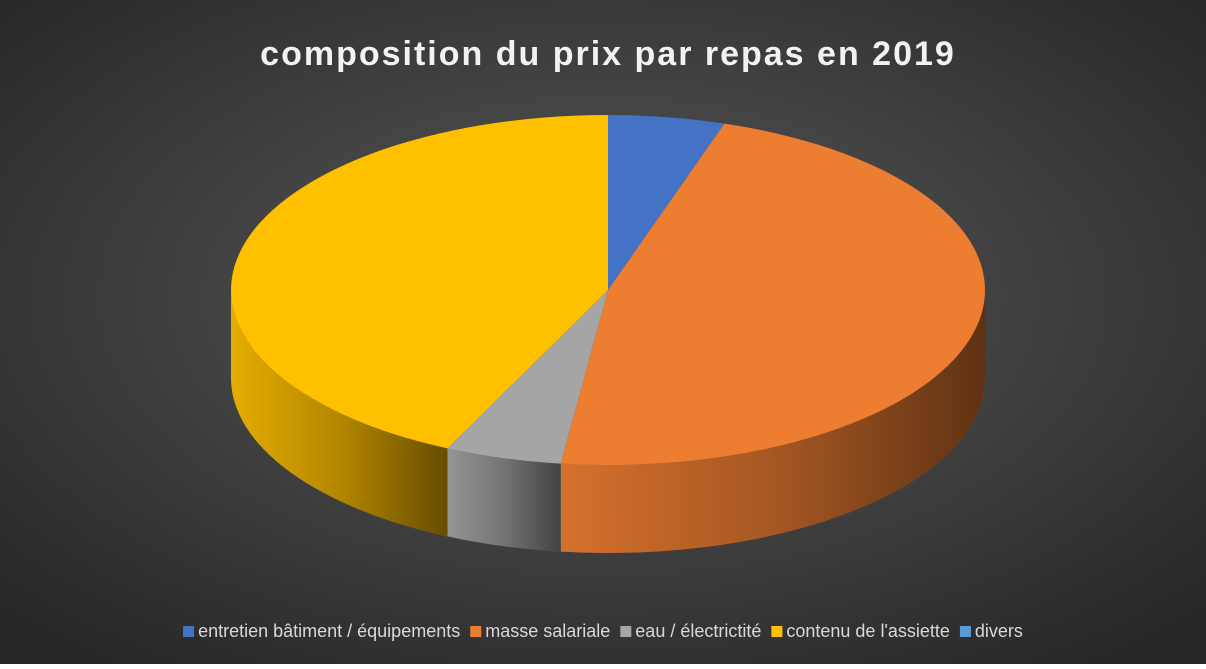  What do you see at coordinates (608, 54) in the screenshot?
I see `chart-title: composition du prix par repas en 2019` at bounding box center [608, 54].